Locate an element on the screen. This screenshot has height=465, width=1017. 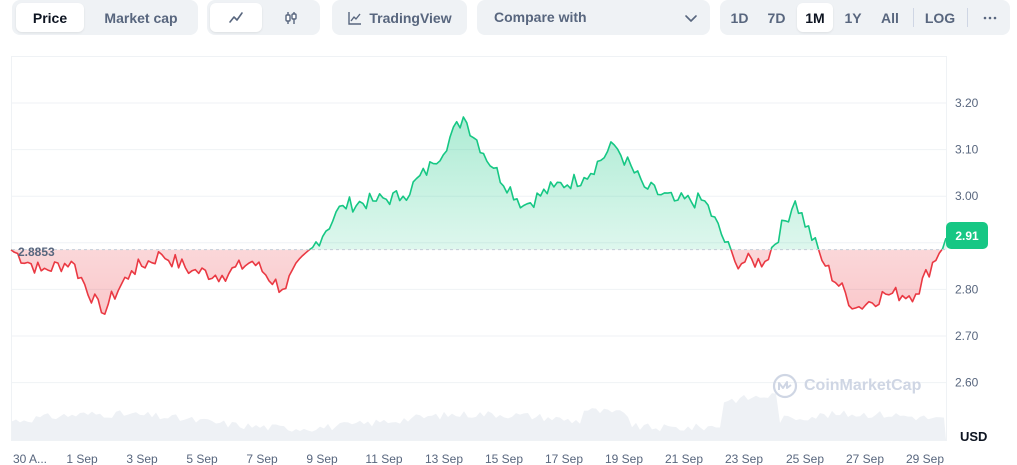
more-options-button is located at coordinates (990, 17).